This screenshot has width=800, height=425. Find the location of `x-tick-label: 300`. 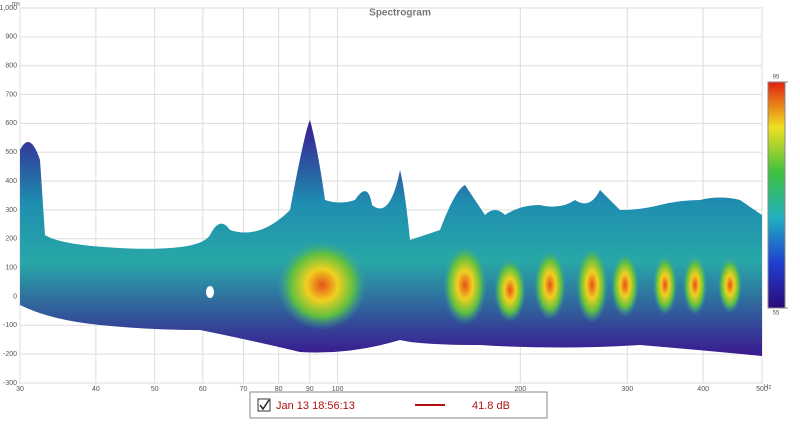

x-tick-label: 300 is located at coordinates (627, 389).